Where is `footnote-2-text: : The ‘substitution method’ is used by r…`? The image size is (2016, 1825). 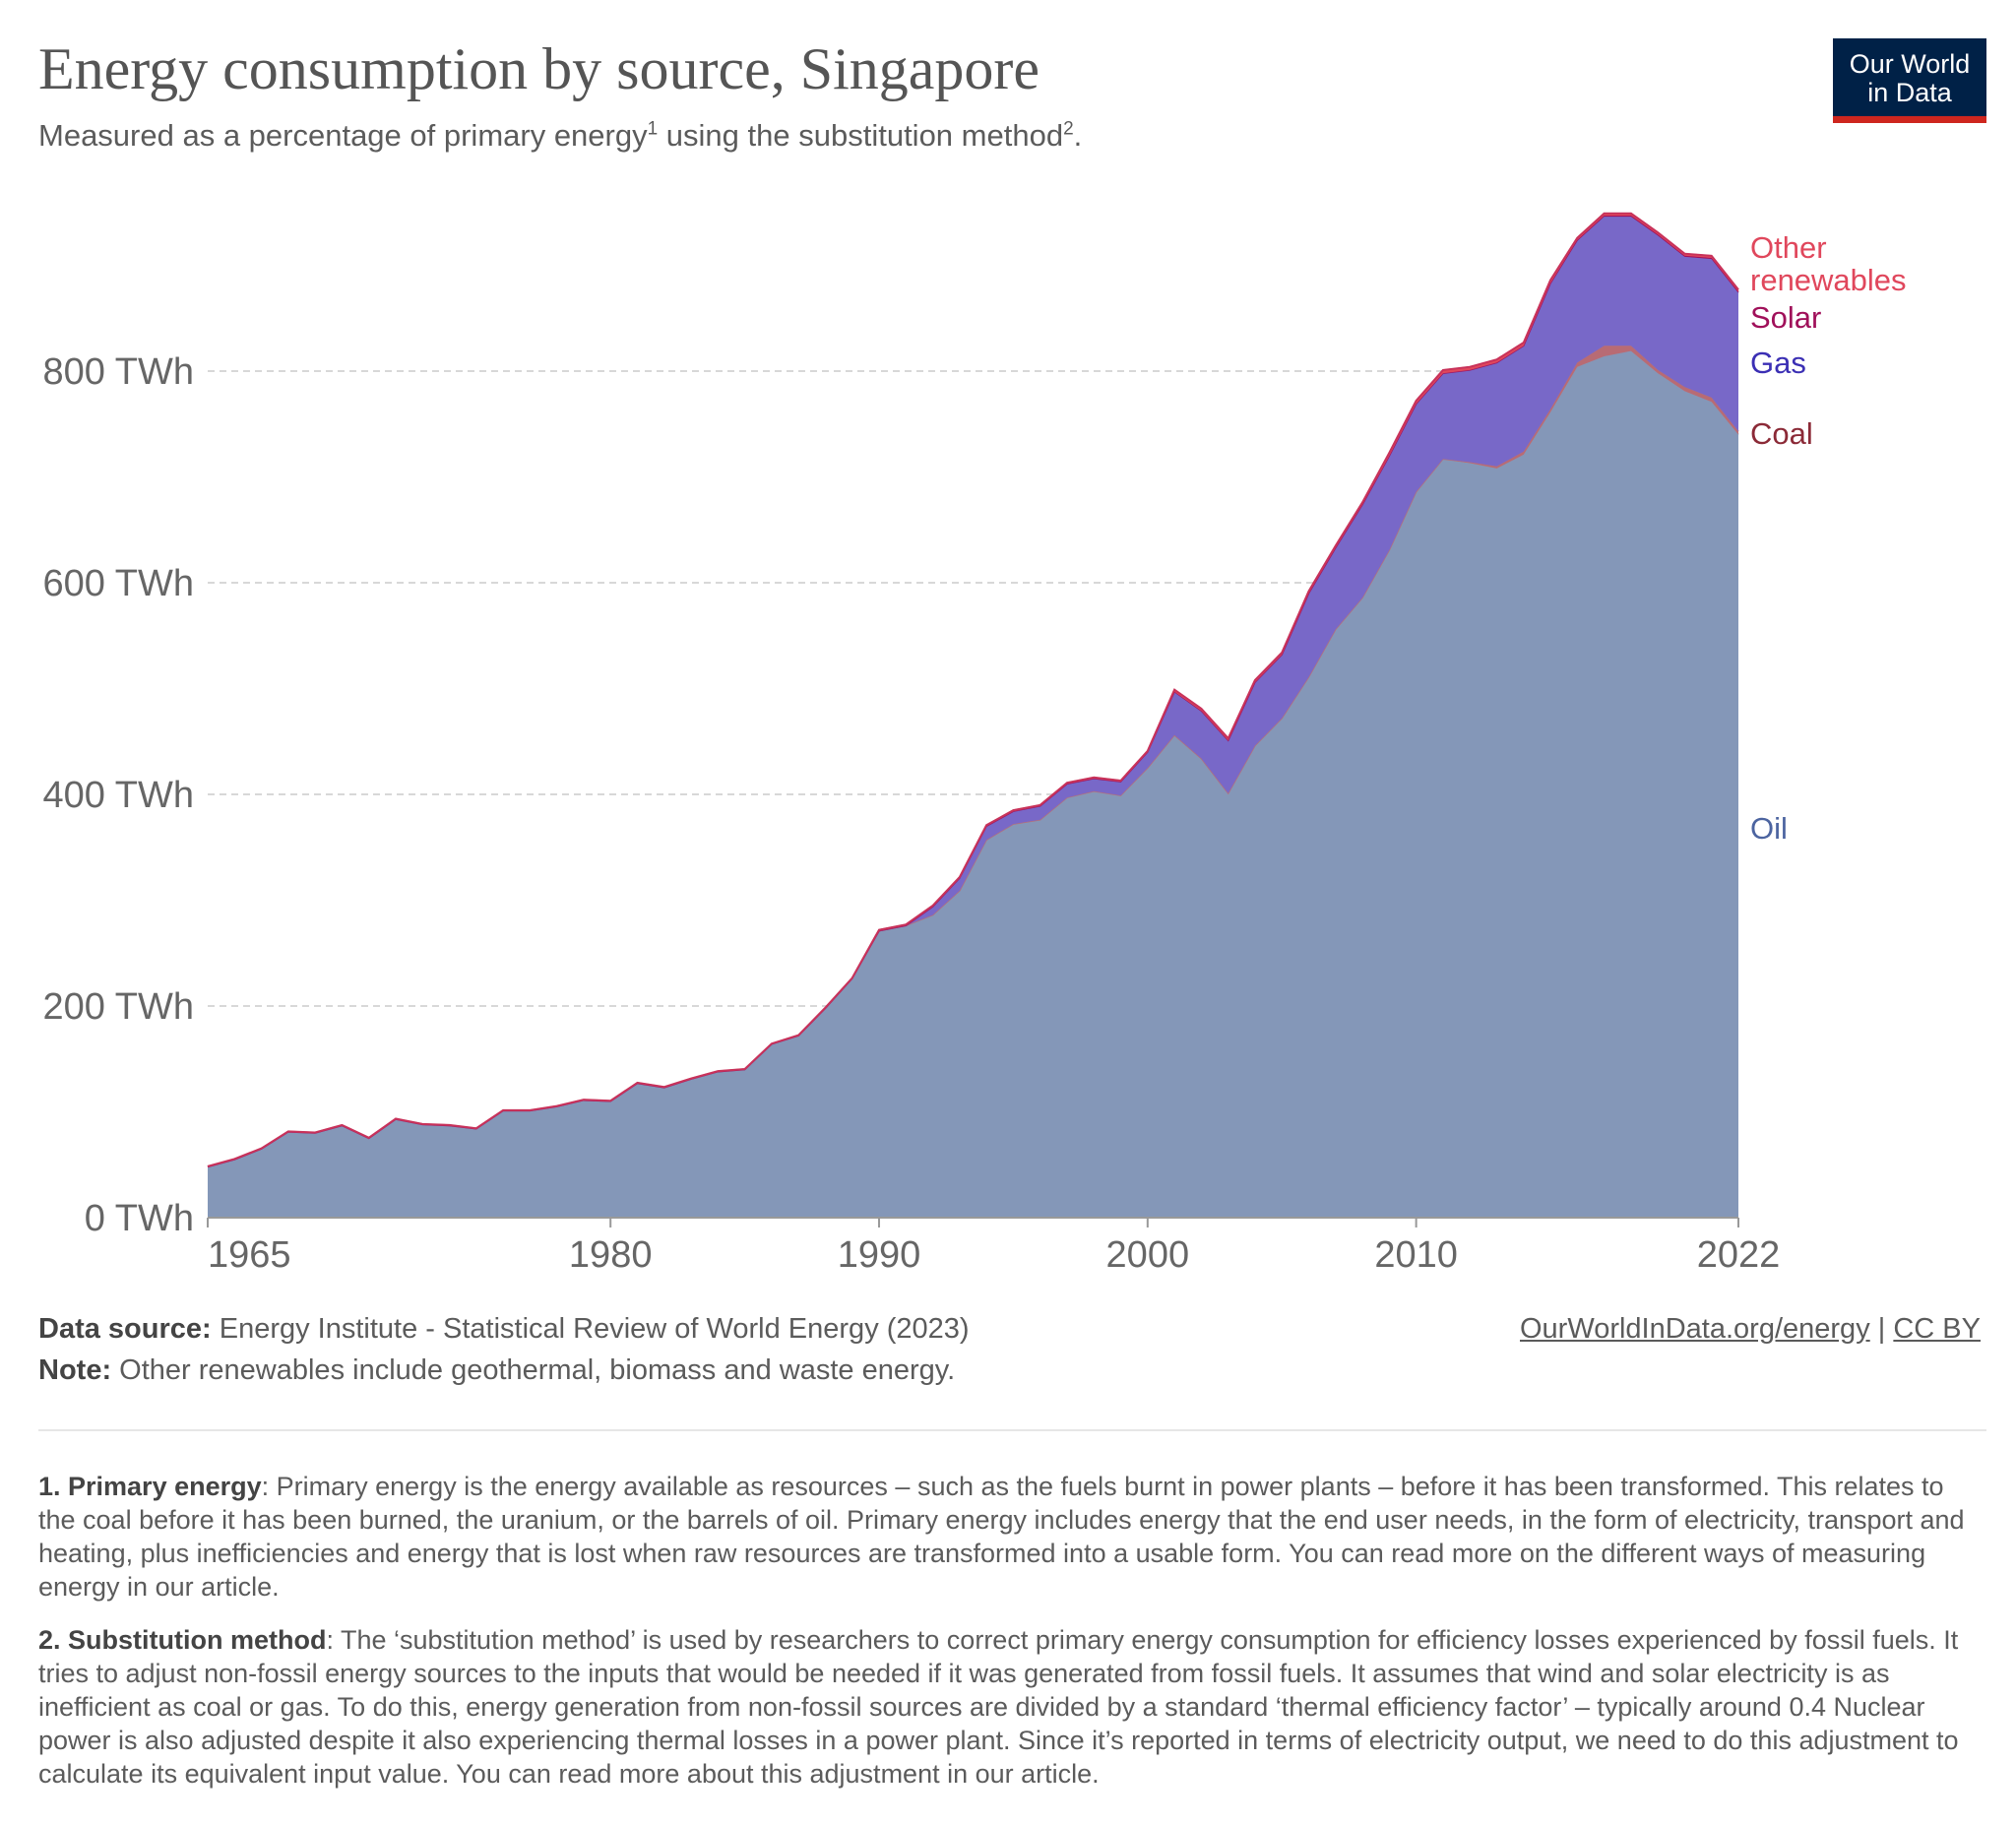
footnote-2-text: : The ‘substitution method’ is used by r… is located at coordinates (998, 1707).